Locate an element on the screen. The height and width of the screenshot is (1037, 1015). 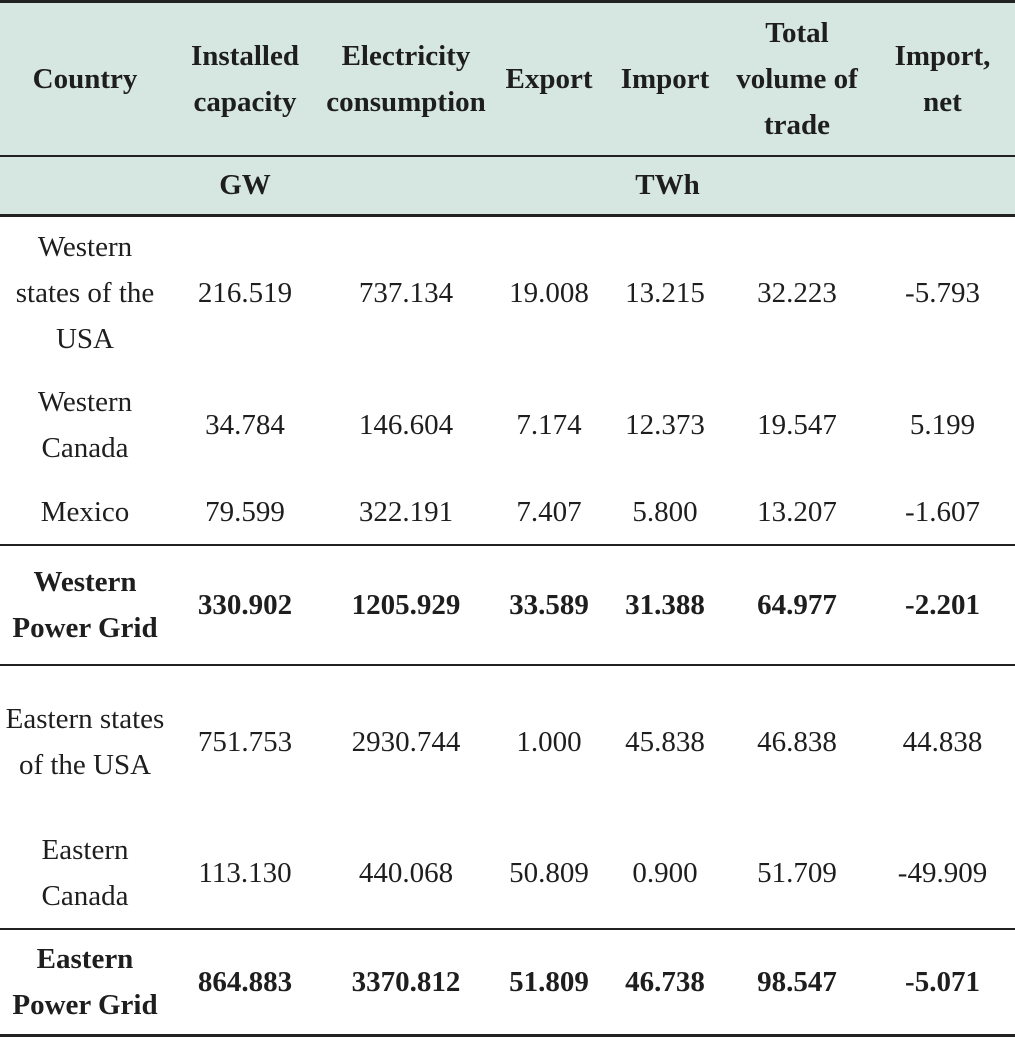
header-export: Export is located at coordinates (549, 78).